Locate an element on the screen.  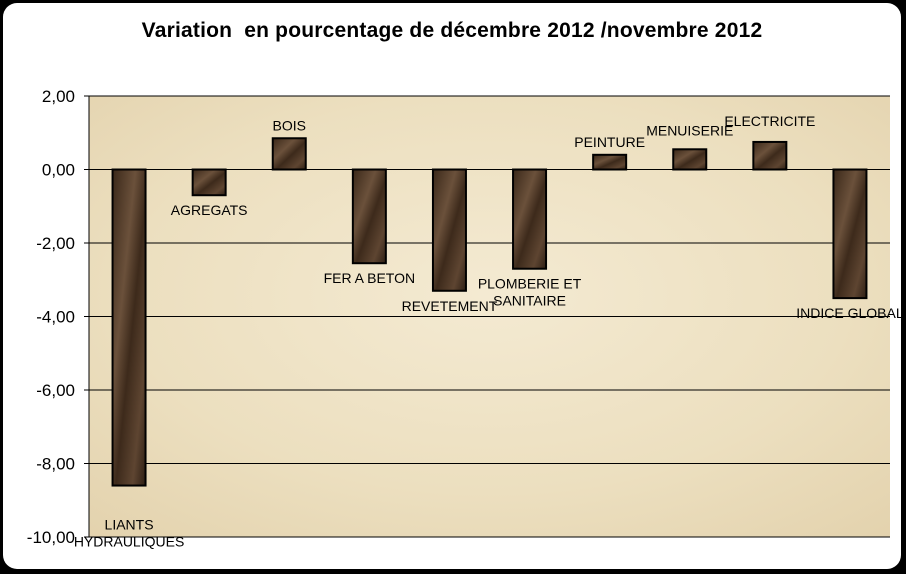
category-label-line: LIANTS is located at coordinates (129, 525).